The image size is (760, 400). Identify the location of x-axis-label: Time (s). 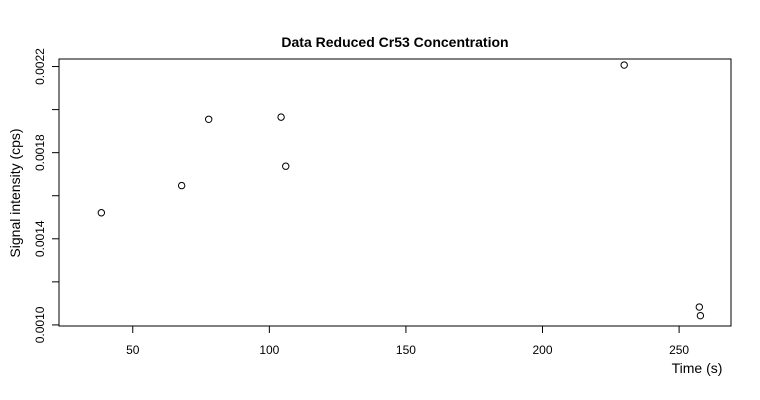
(697, 368).